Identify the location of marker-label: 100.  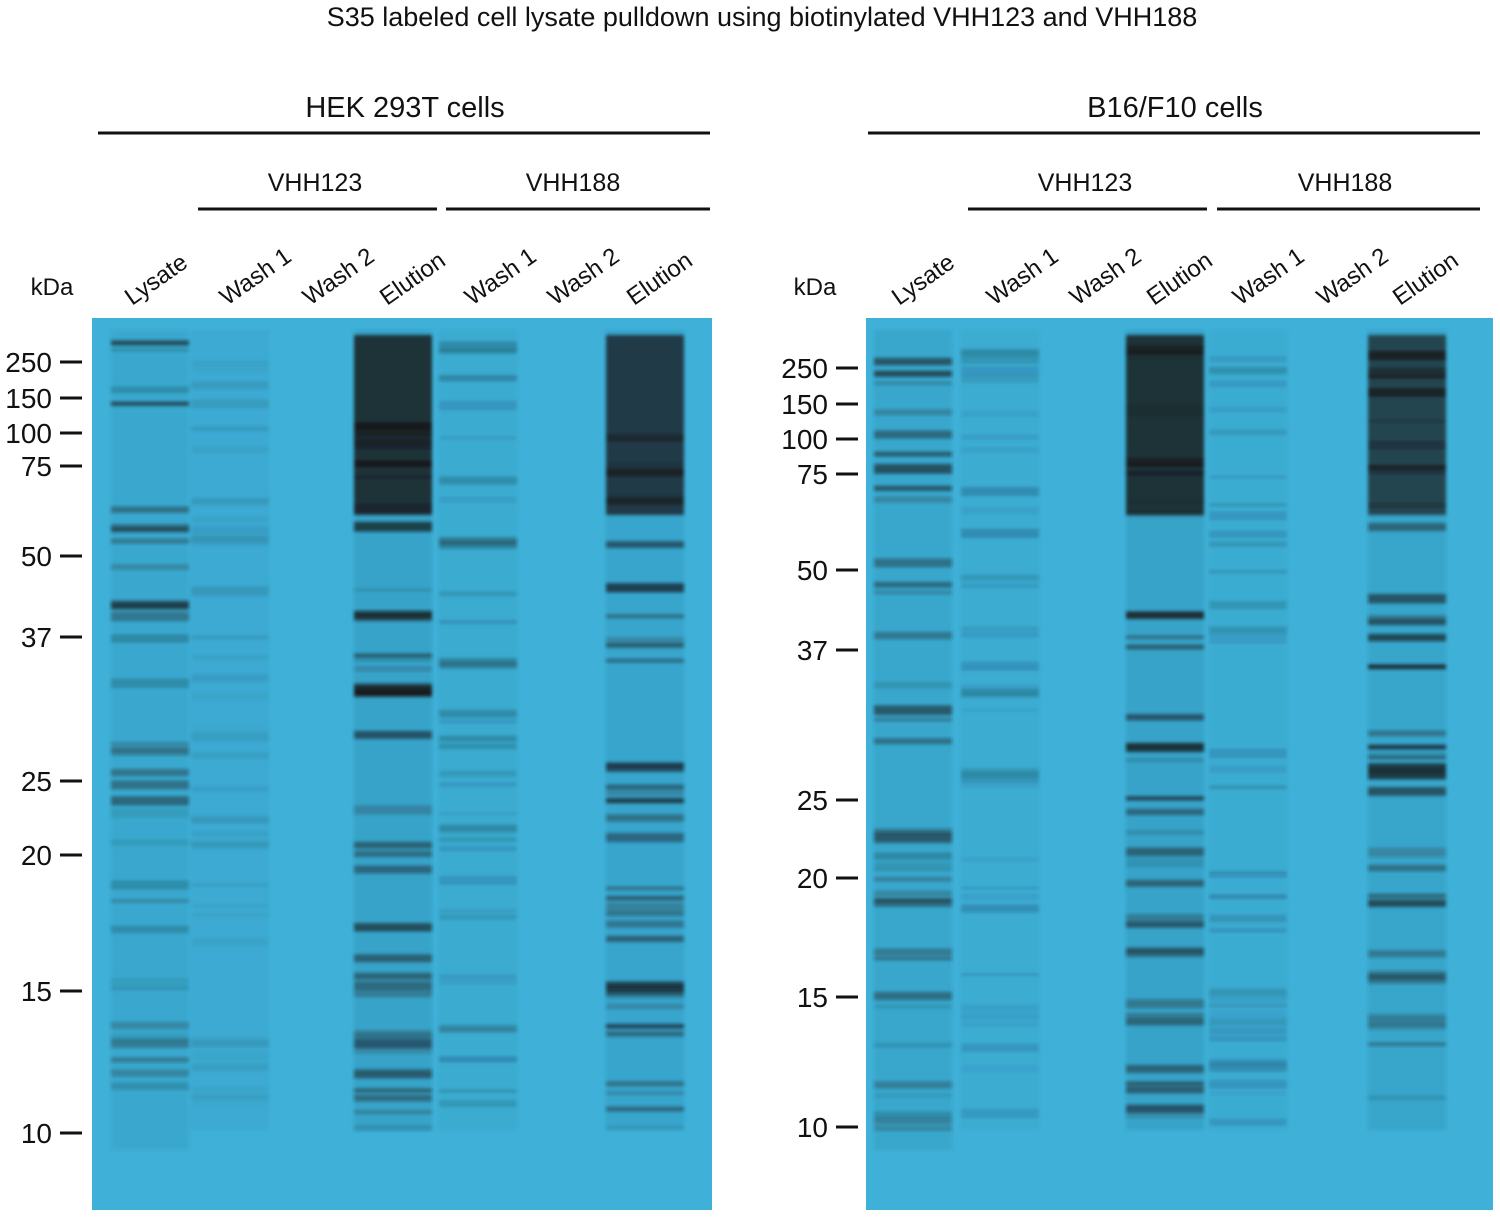
(28, 433).